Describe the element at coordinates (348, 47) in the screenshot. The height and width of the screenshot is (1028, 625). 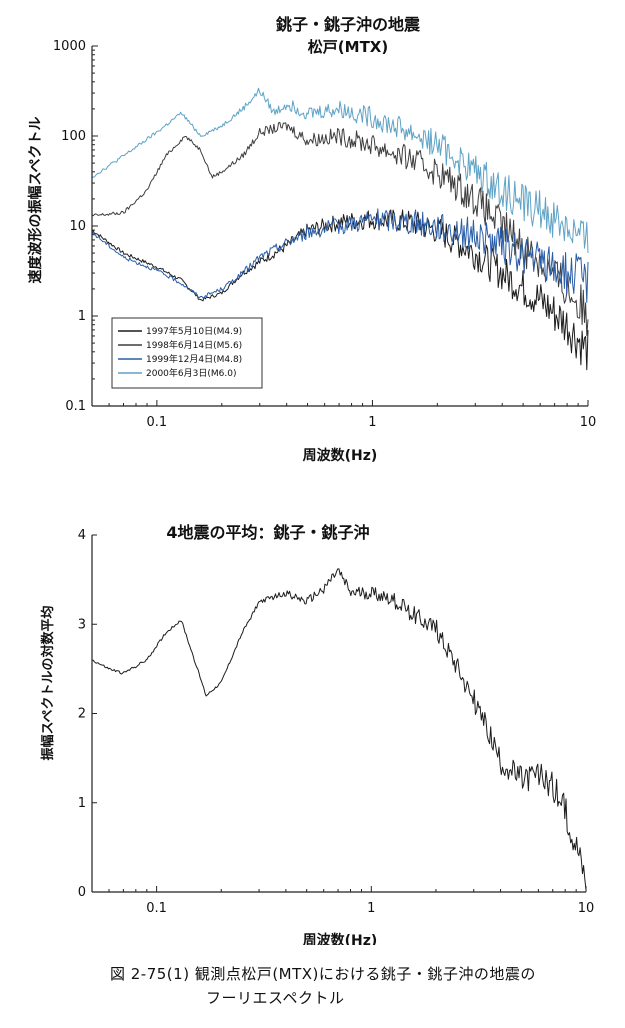
I see `chart1-subtitle: 松戸(MTX)` at that location.